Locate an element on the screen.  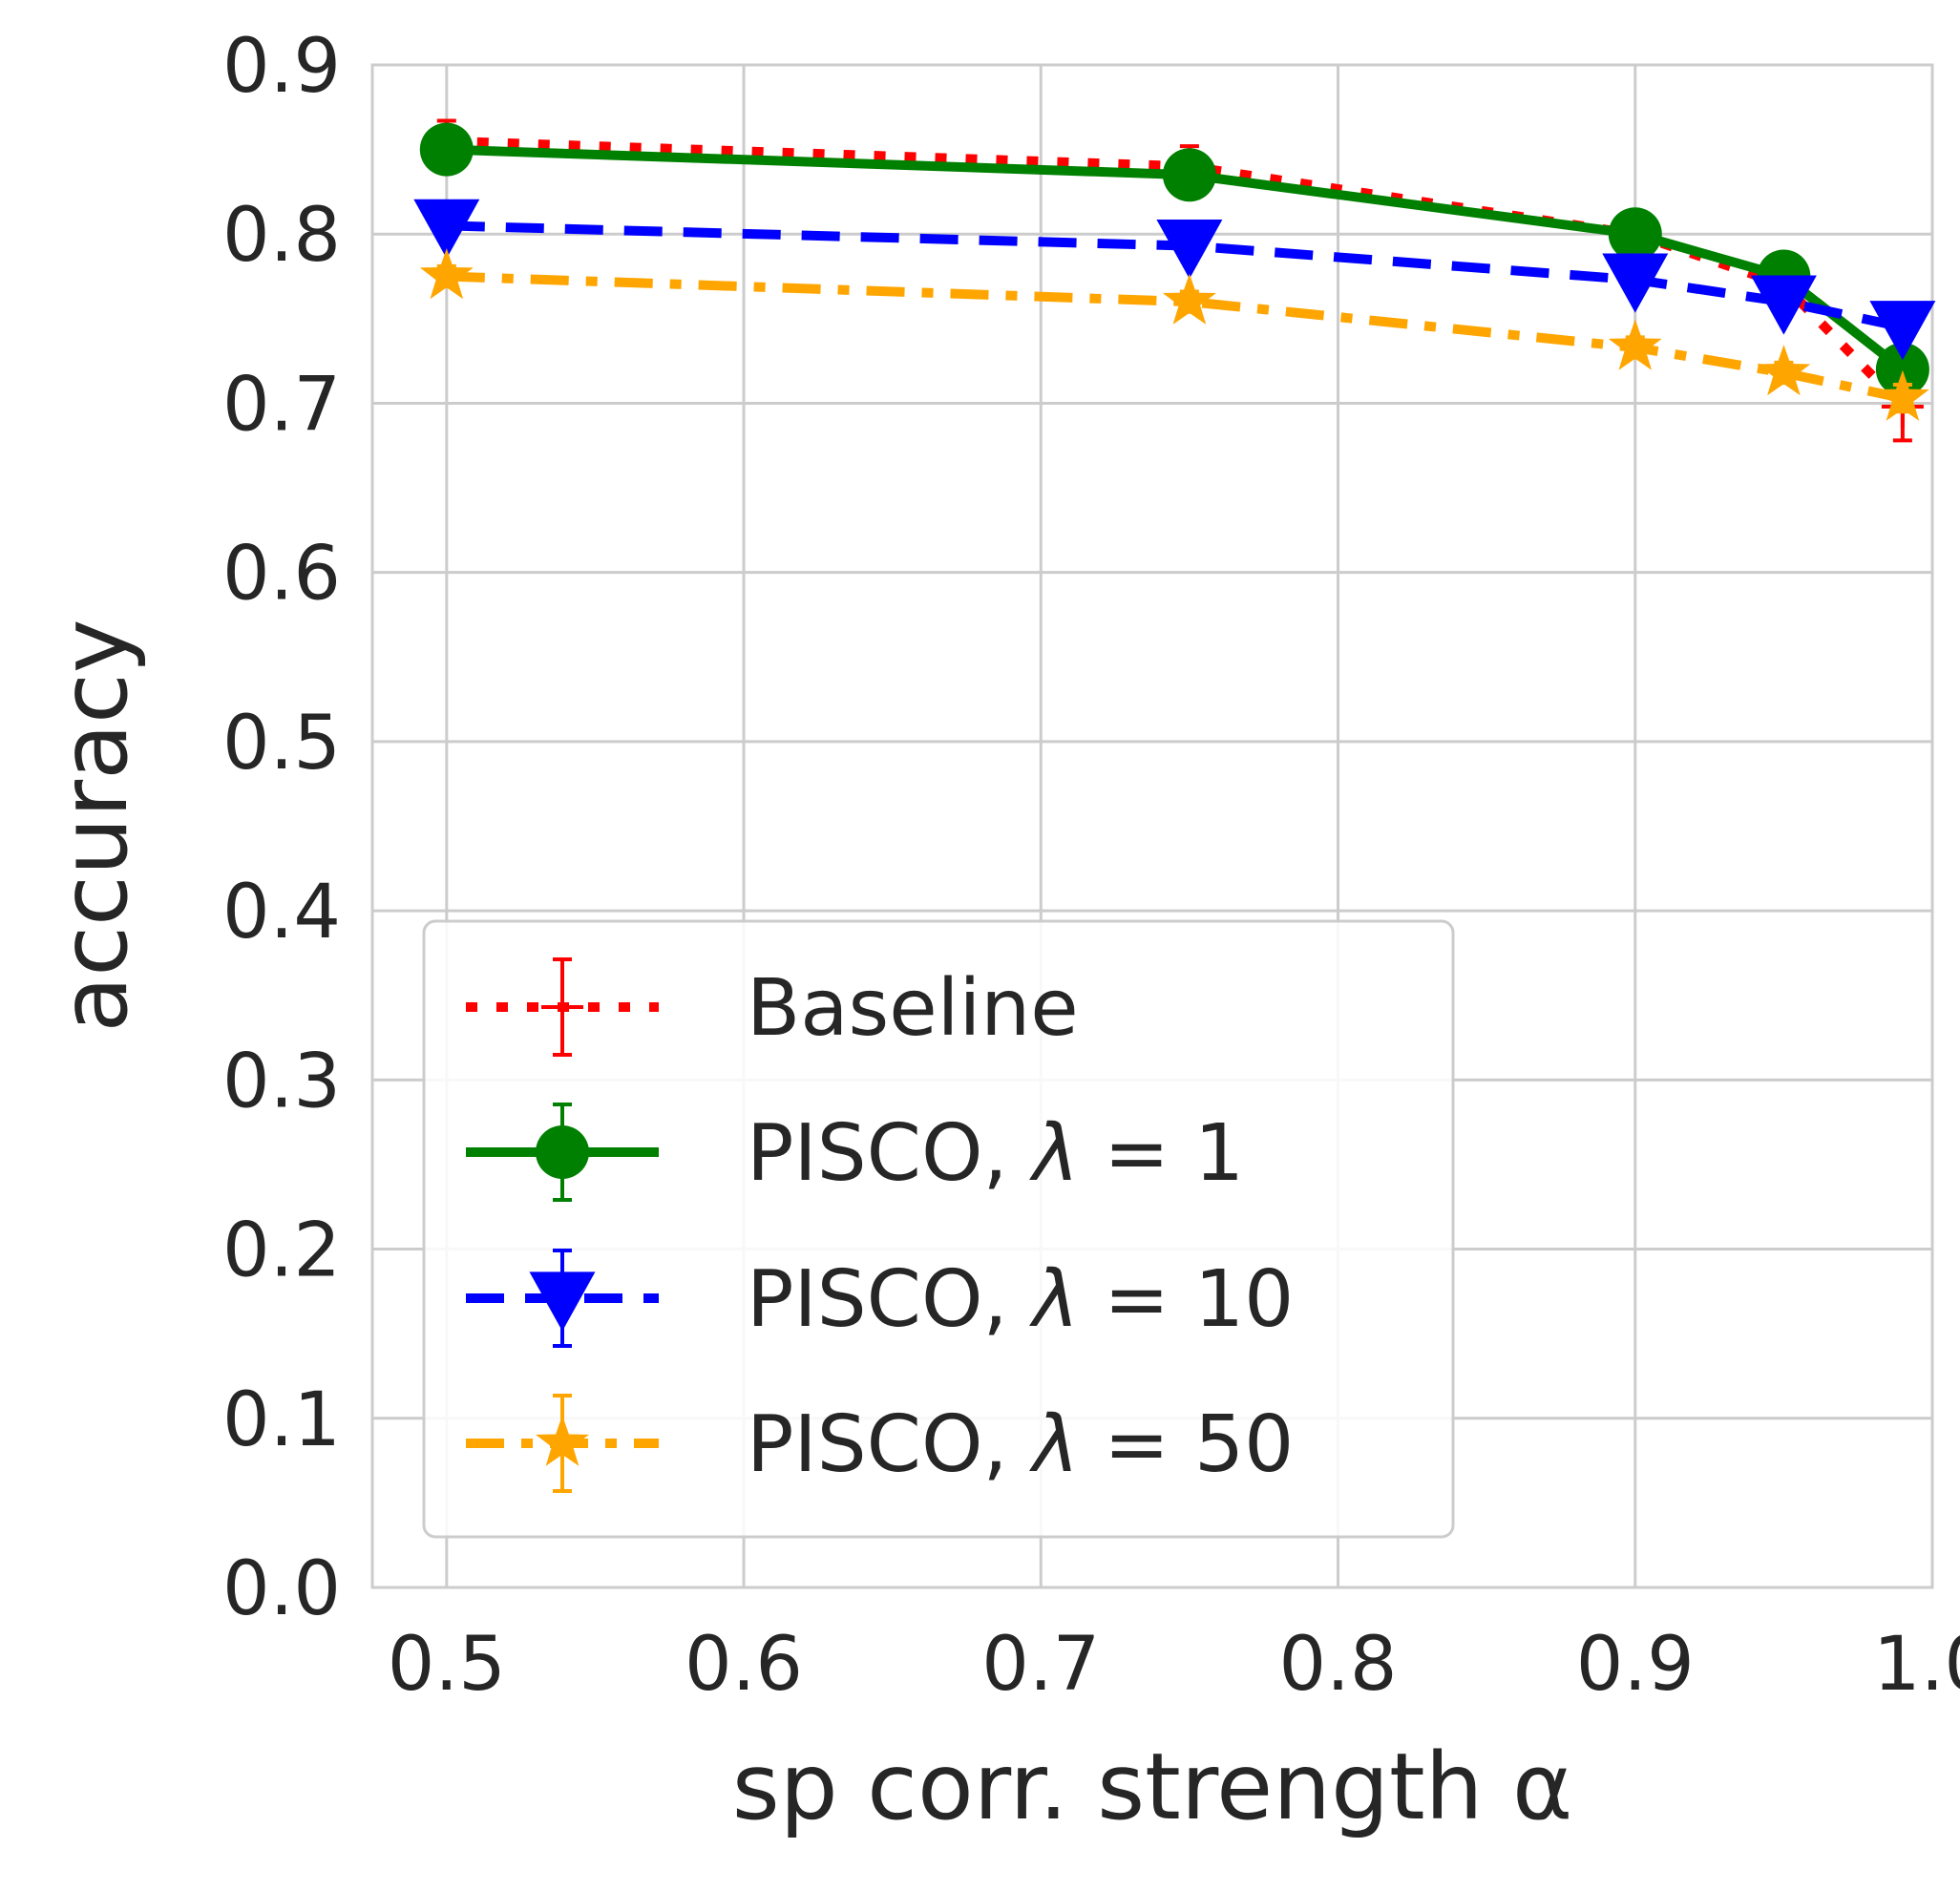
legend-entry-2: PISCO, λ = 10 is located at coordinates (880, 1298).